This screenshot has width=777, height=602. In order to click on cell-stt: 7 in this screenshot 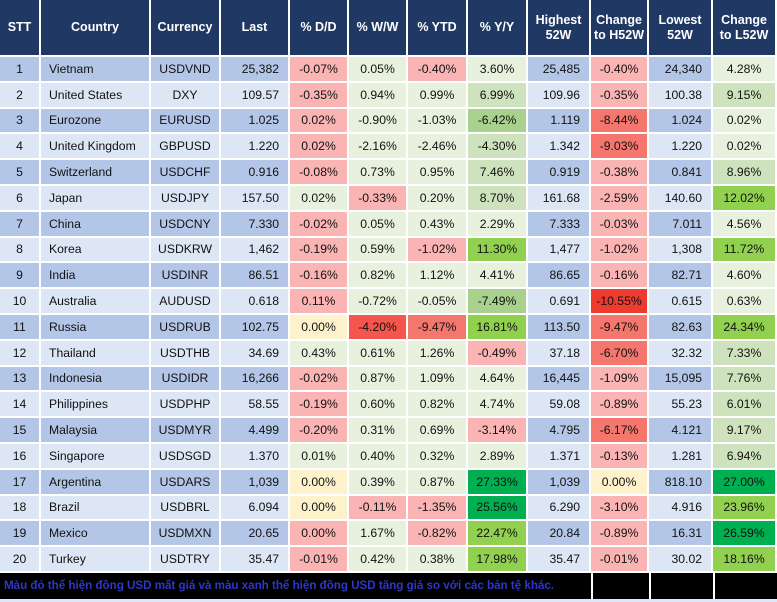, I will do `click(20, 224)`.